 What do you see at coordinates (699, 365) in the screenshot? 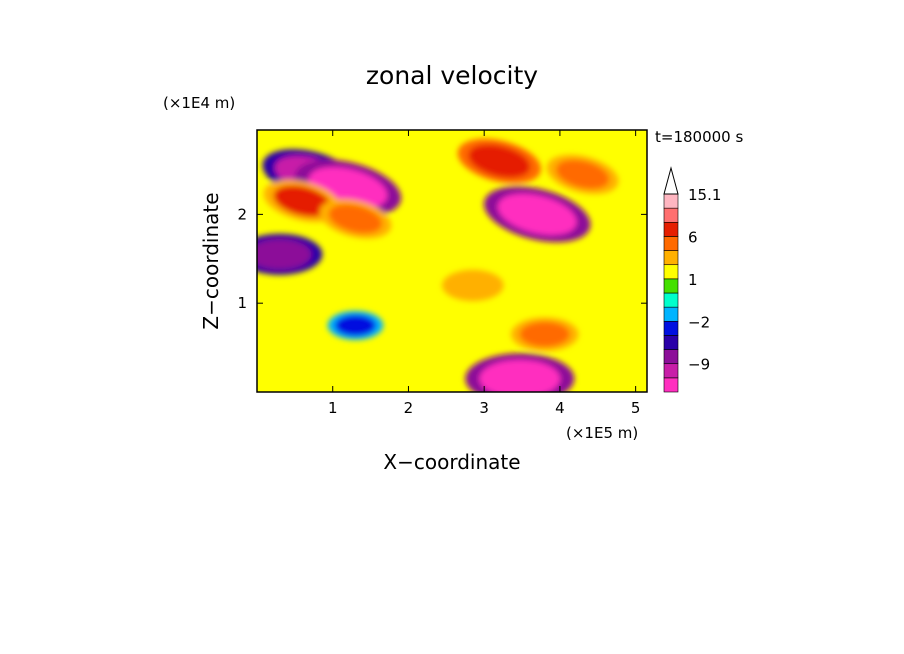
I see `colorbar-label: −9` at bounding box center [699, 365].